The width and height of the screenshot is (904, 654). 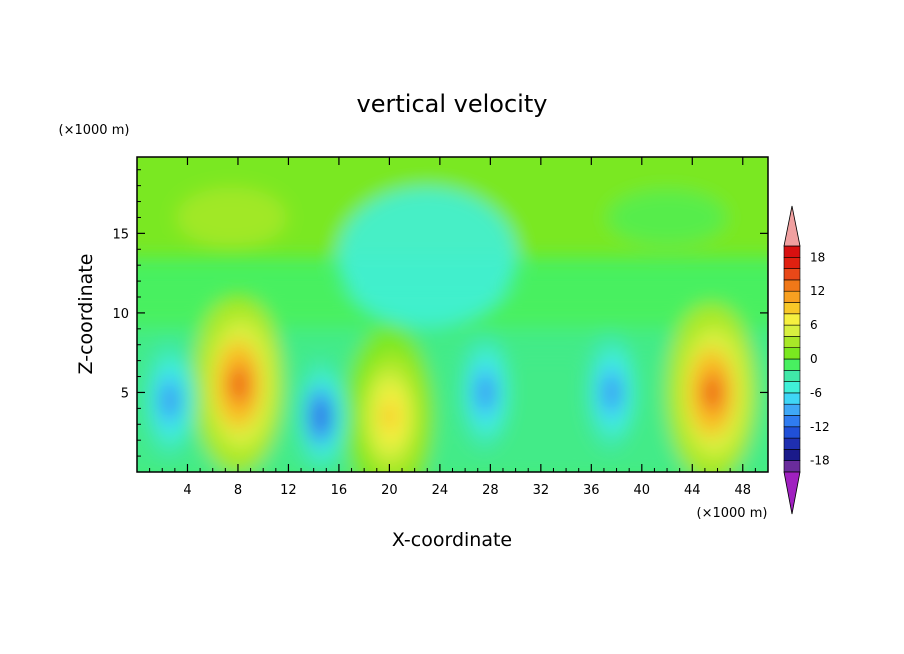 What do you see at coordinates (817, 257) in the screenshot?
I see `colorbar-label: 18` at bounding box center [817, 257].